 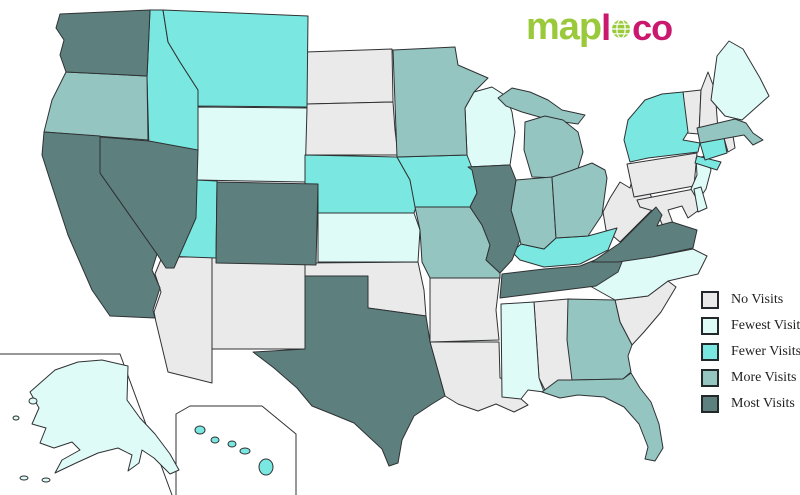 I want to click on state-north-dakota, so click(x=349, y=76).